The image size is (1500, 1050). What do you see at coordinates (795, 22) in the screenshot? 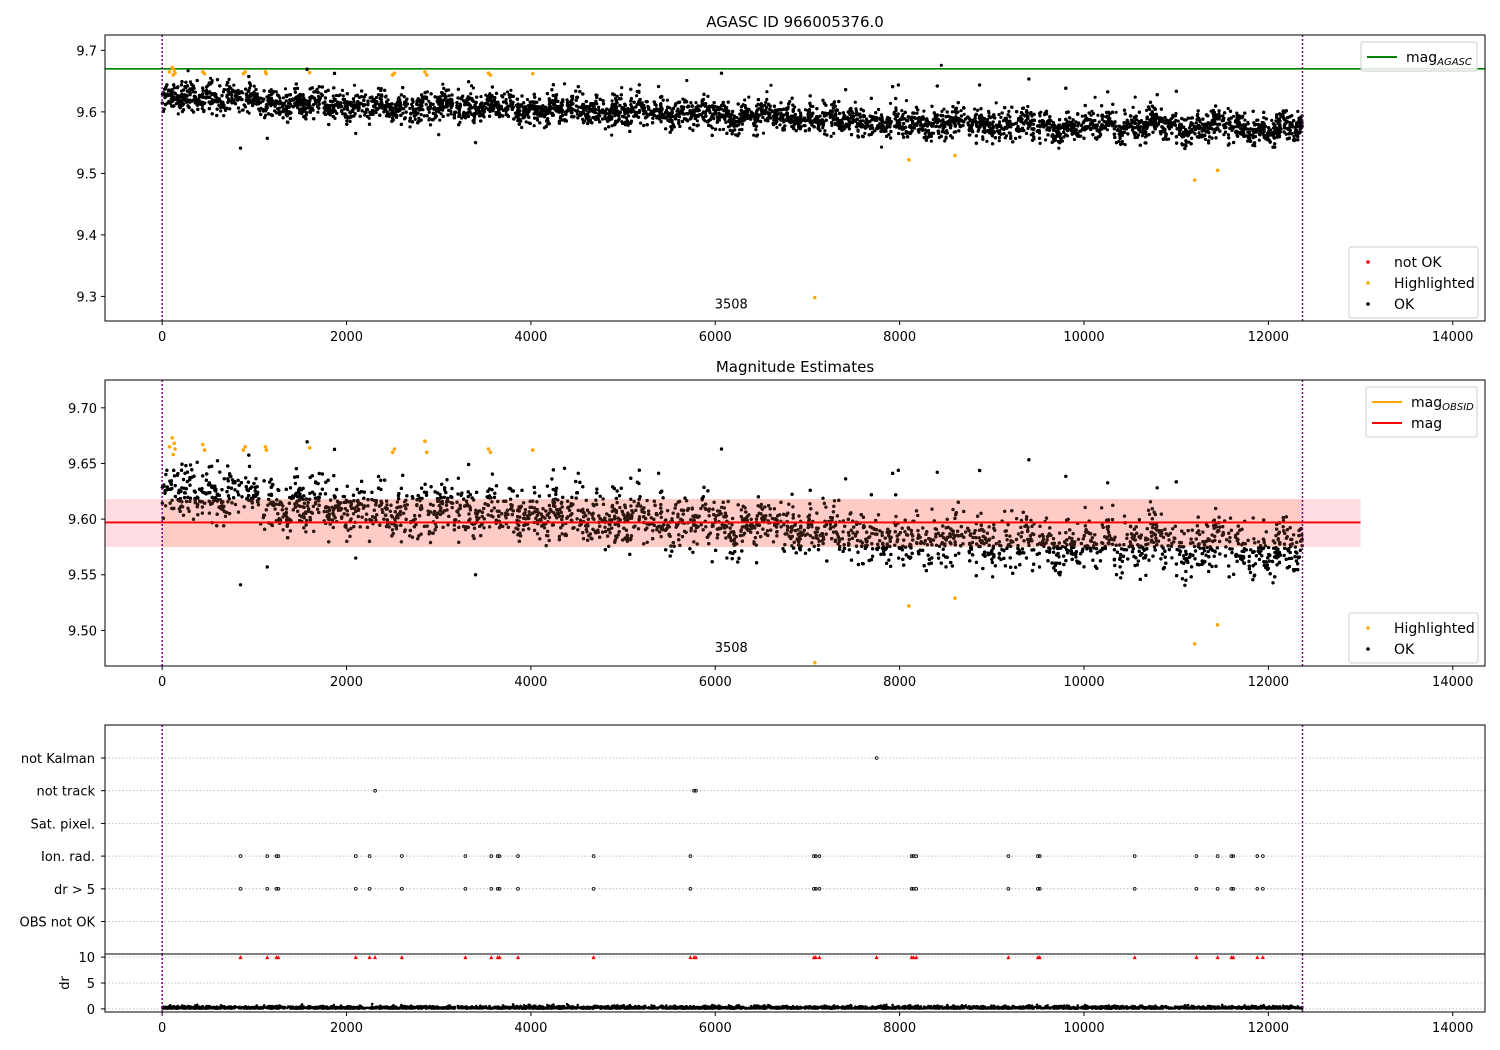
I see `panel1-title: AGASC ID 966005376.0` at bounding box center [795, 22].